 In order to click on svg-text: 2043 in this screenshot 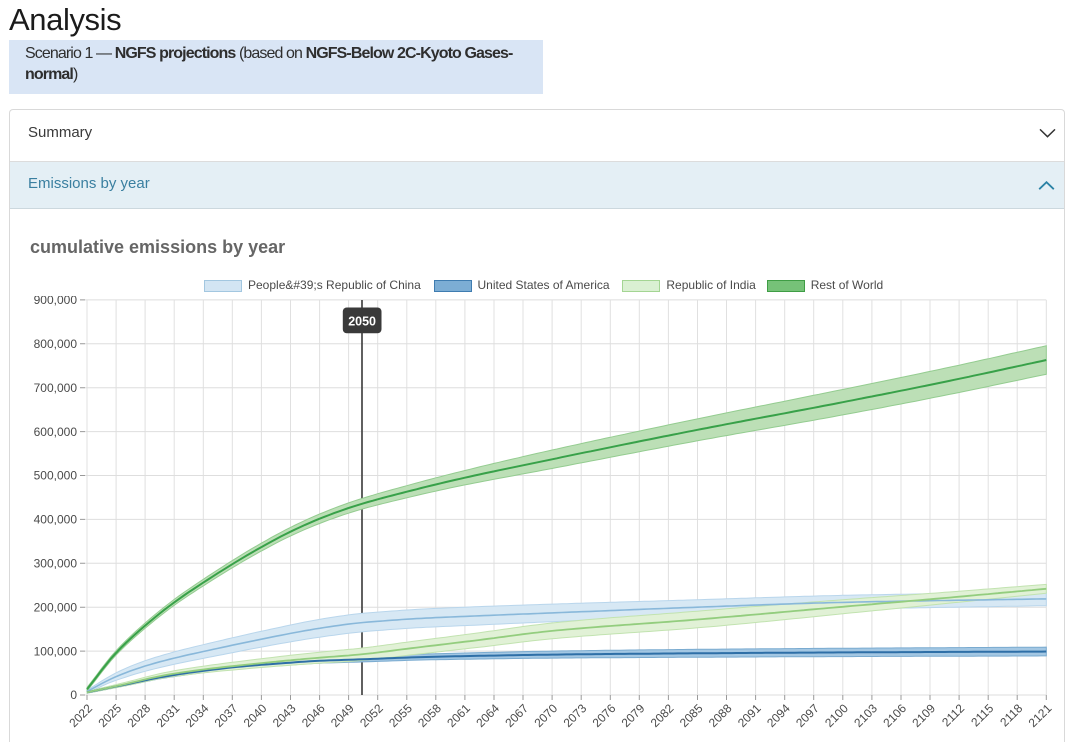, I will do `click(284, 715)`.